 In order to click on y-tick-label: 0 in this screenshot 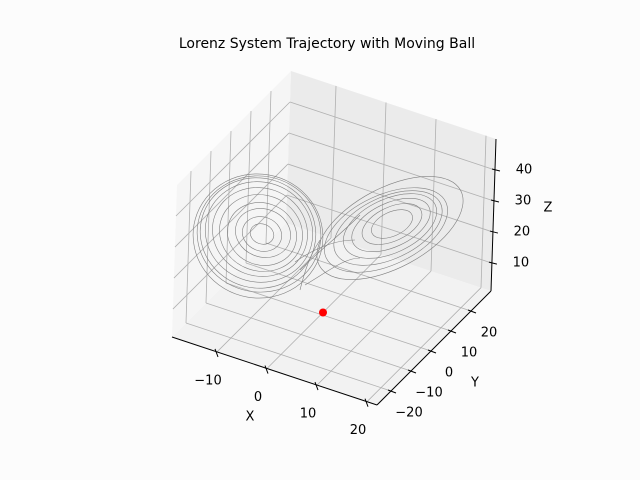, I will do `click(449, 373)`.